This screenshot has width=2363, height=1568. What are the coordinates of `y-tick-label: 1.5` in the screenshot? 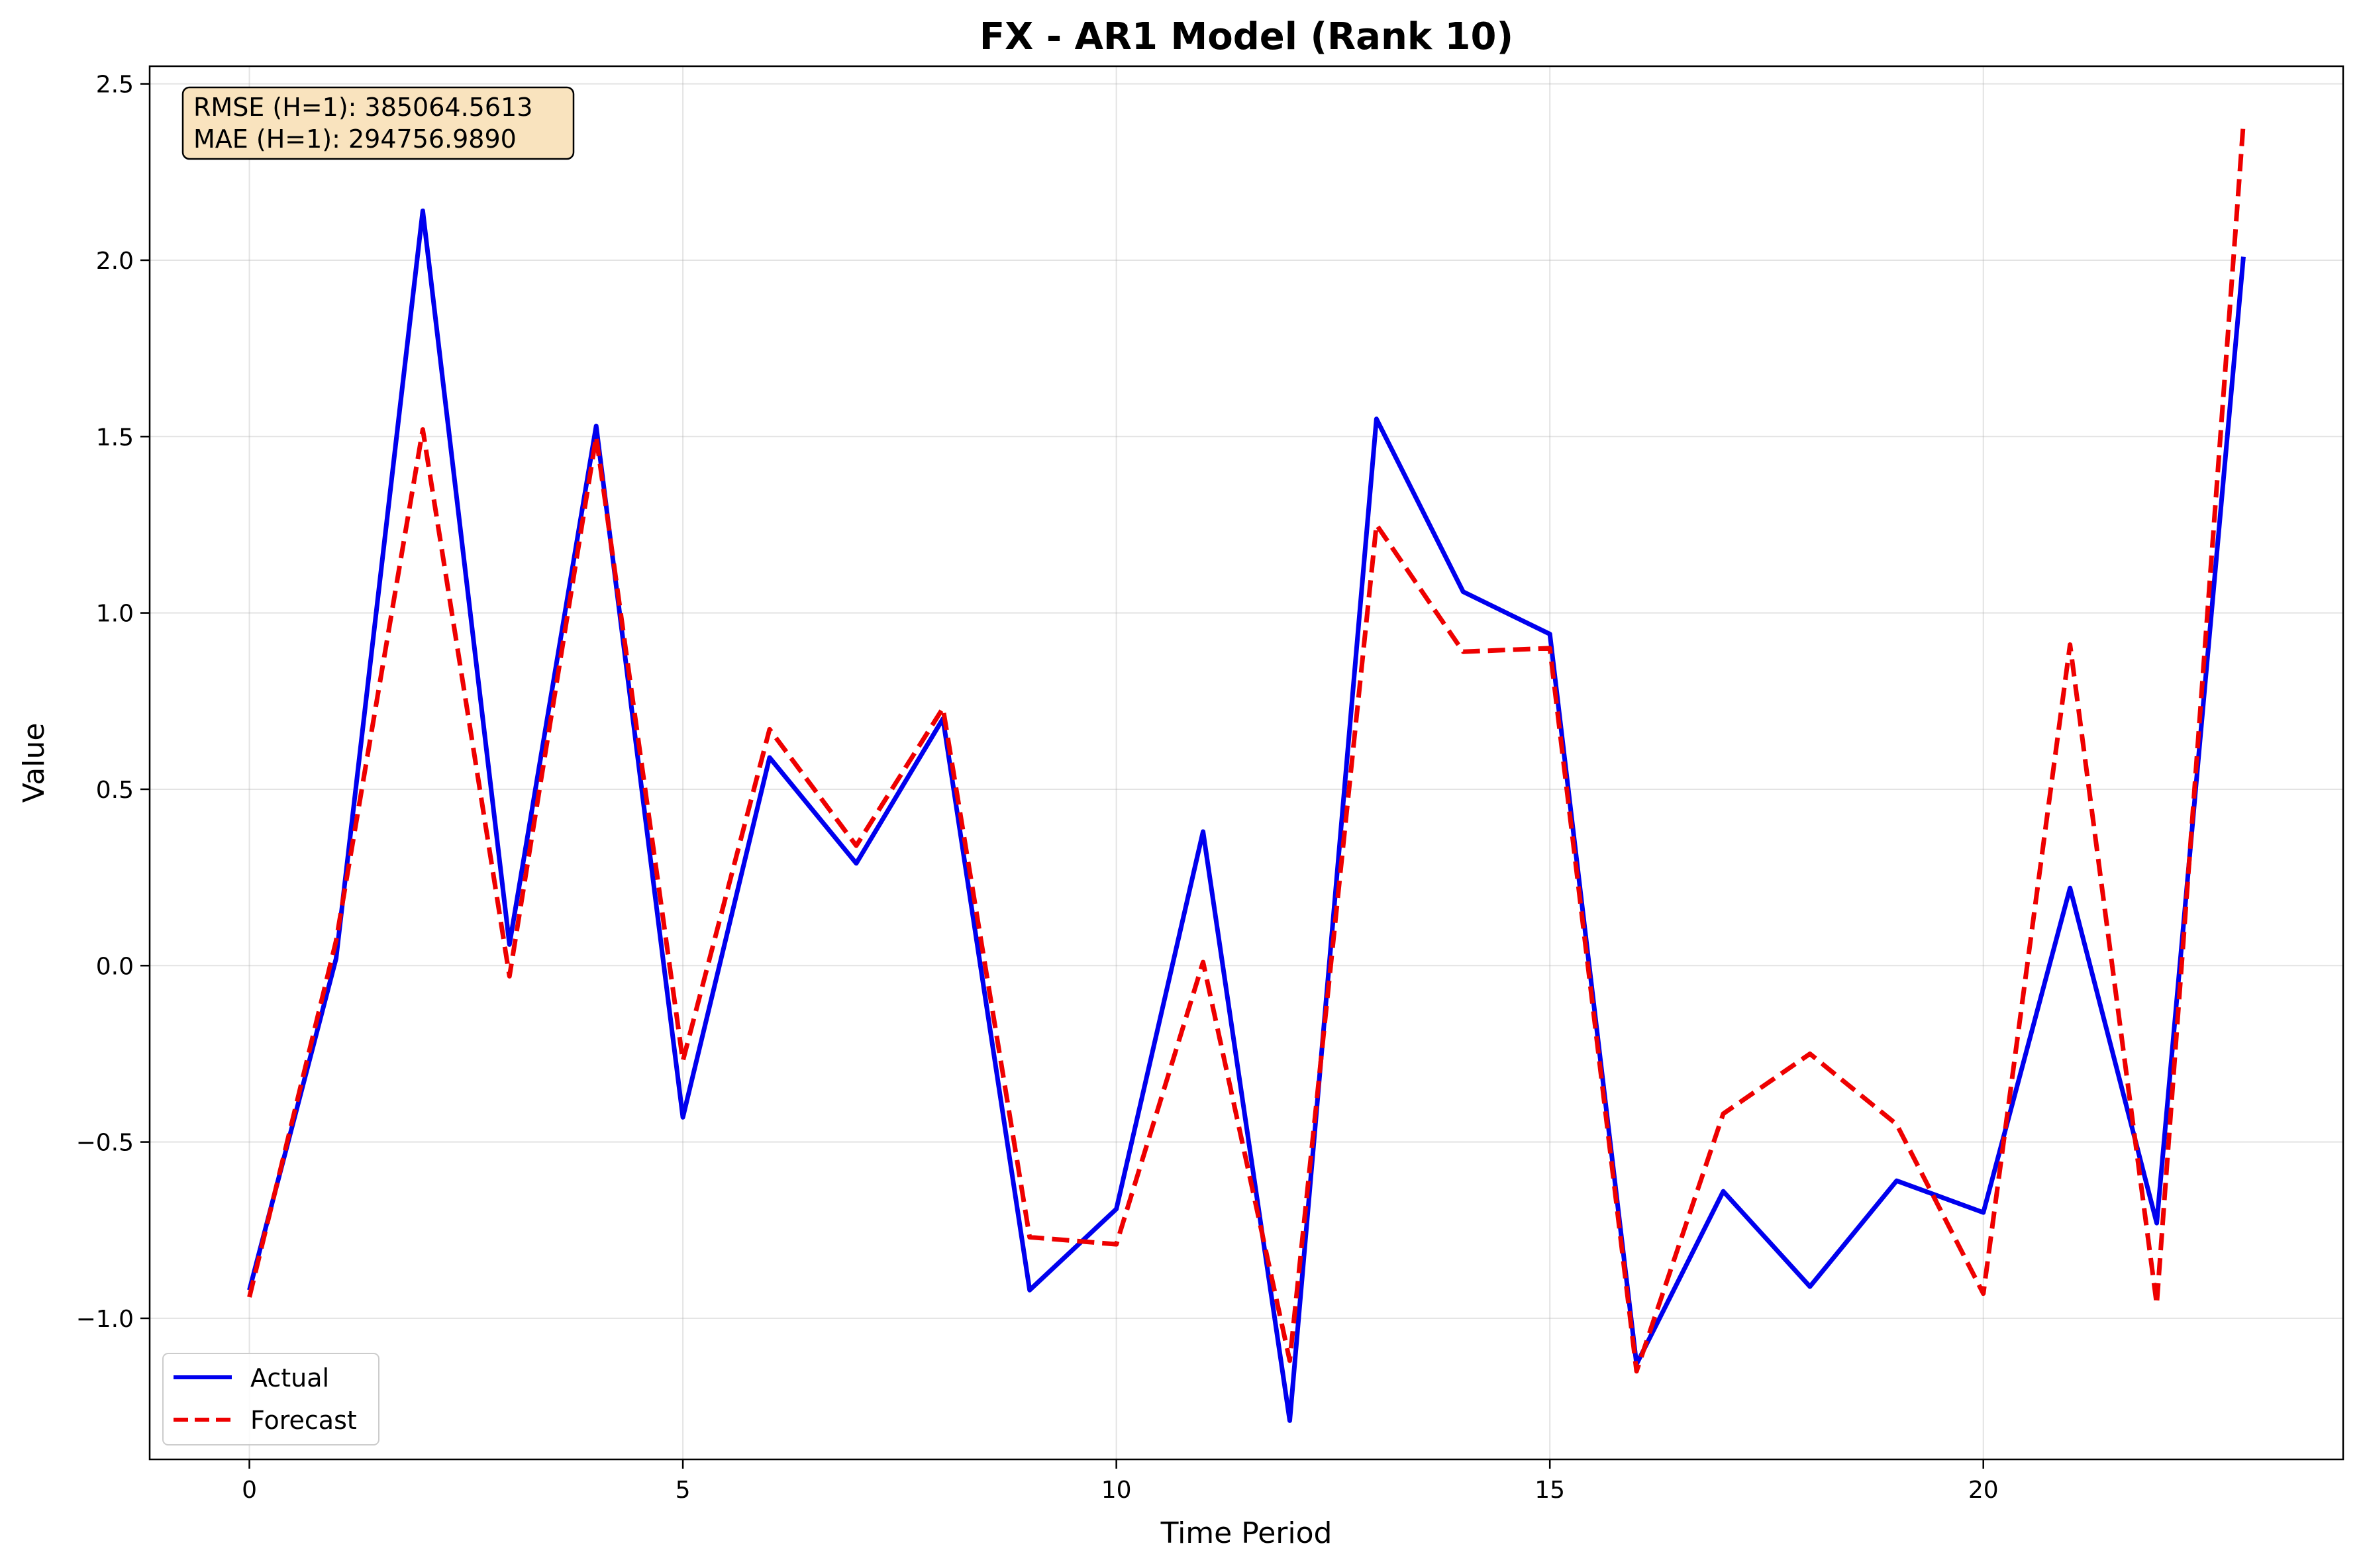 It's located at (115, 437).